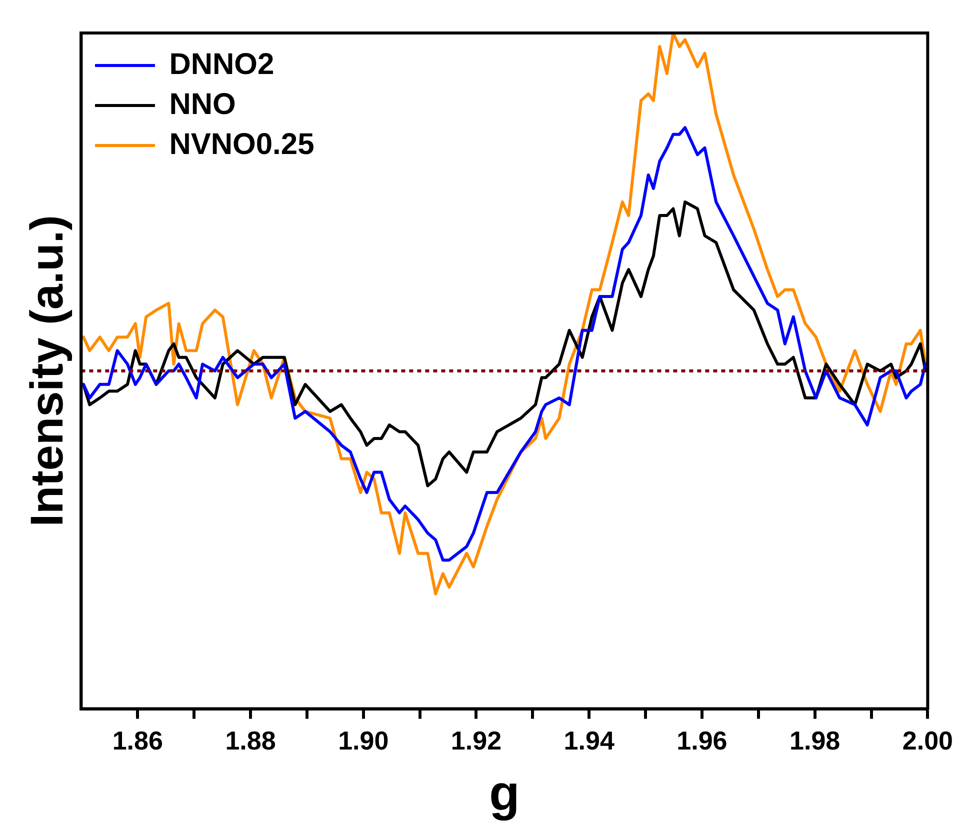  Describe the element at coordinates (250, 741) in the screenshot. I see `x-tick-label: 1.88` at that location.